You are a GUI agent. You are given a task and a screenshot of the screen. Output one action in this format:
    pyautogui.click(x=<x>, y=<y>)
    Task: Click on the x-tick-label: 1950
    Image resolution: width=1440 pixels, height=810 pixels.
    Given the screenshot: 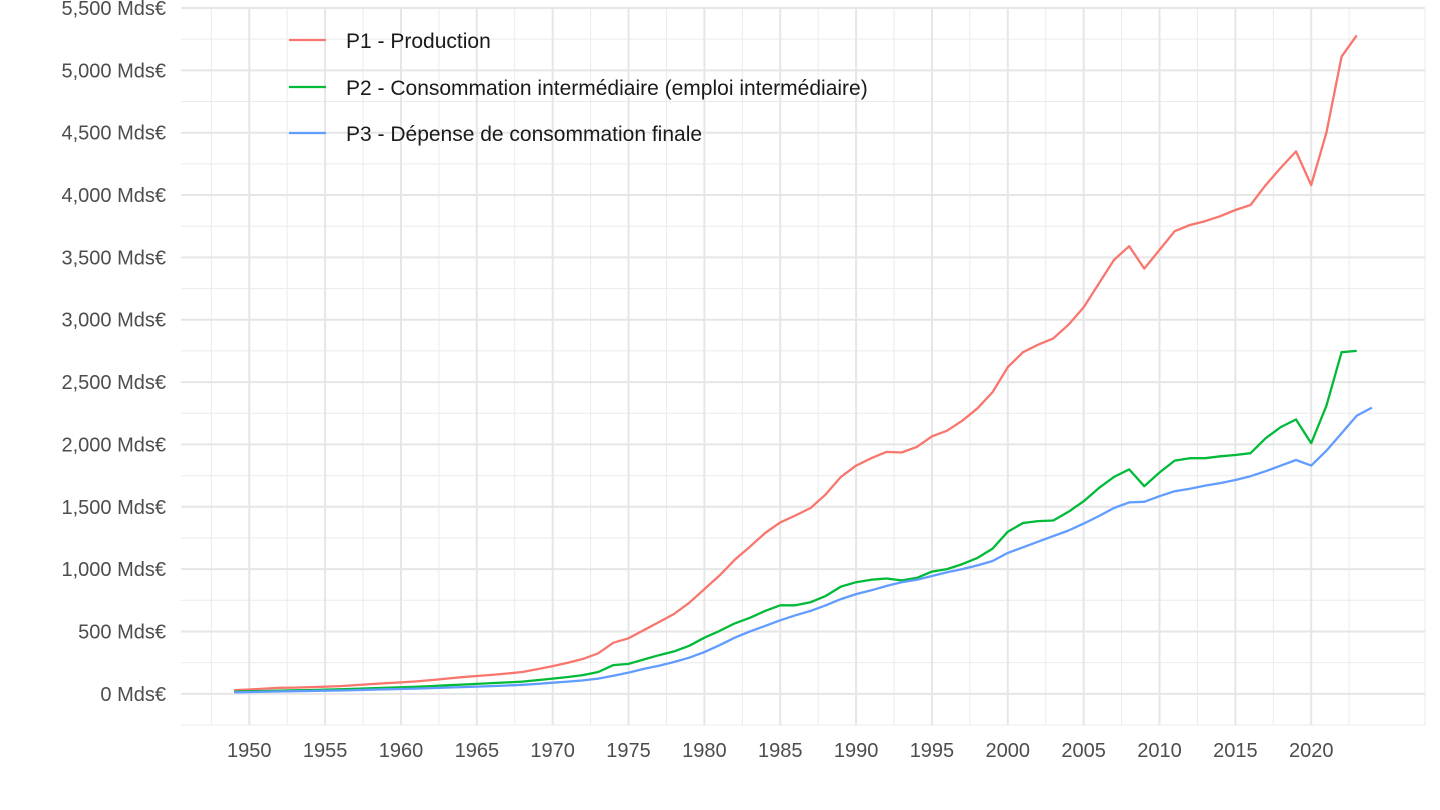 What is the action you would take?
    pyautogui.click(x=249, y=751)
    